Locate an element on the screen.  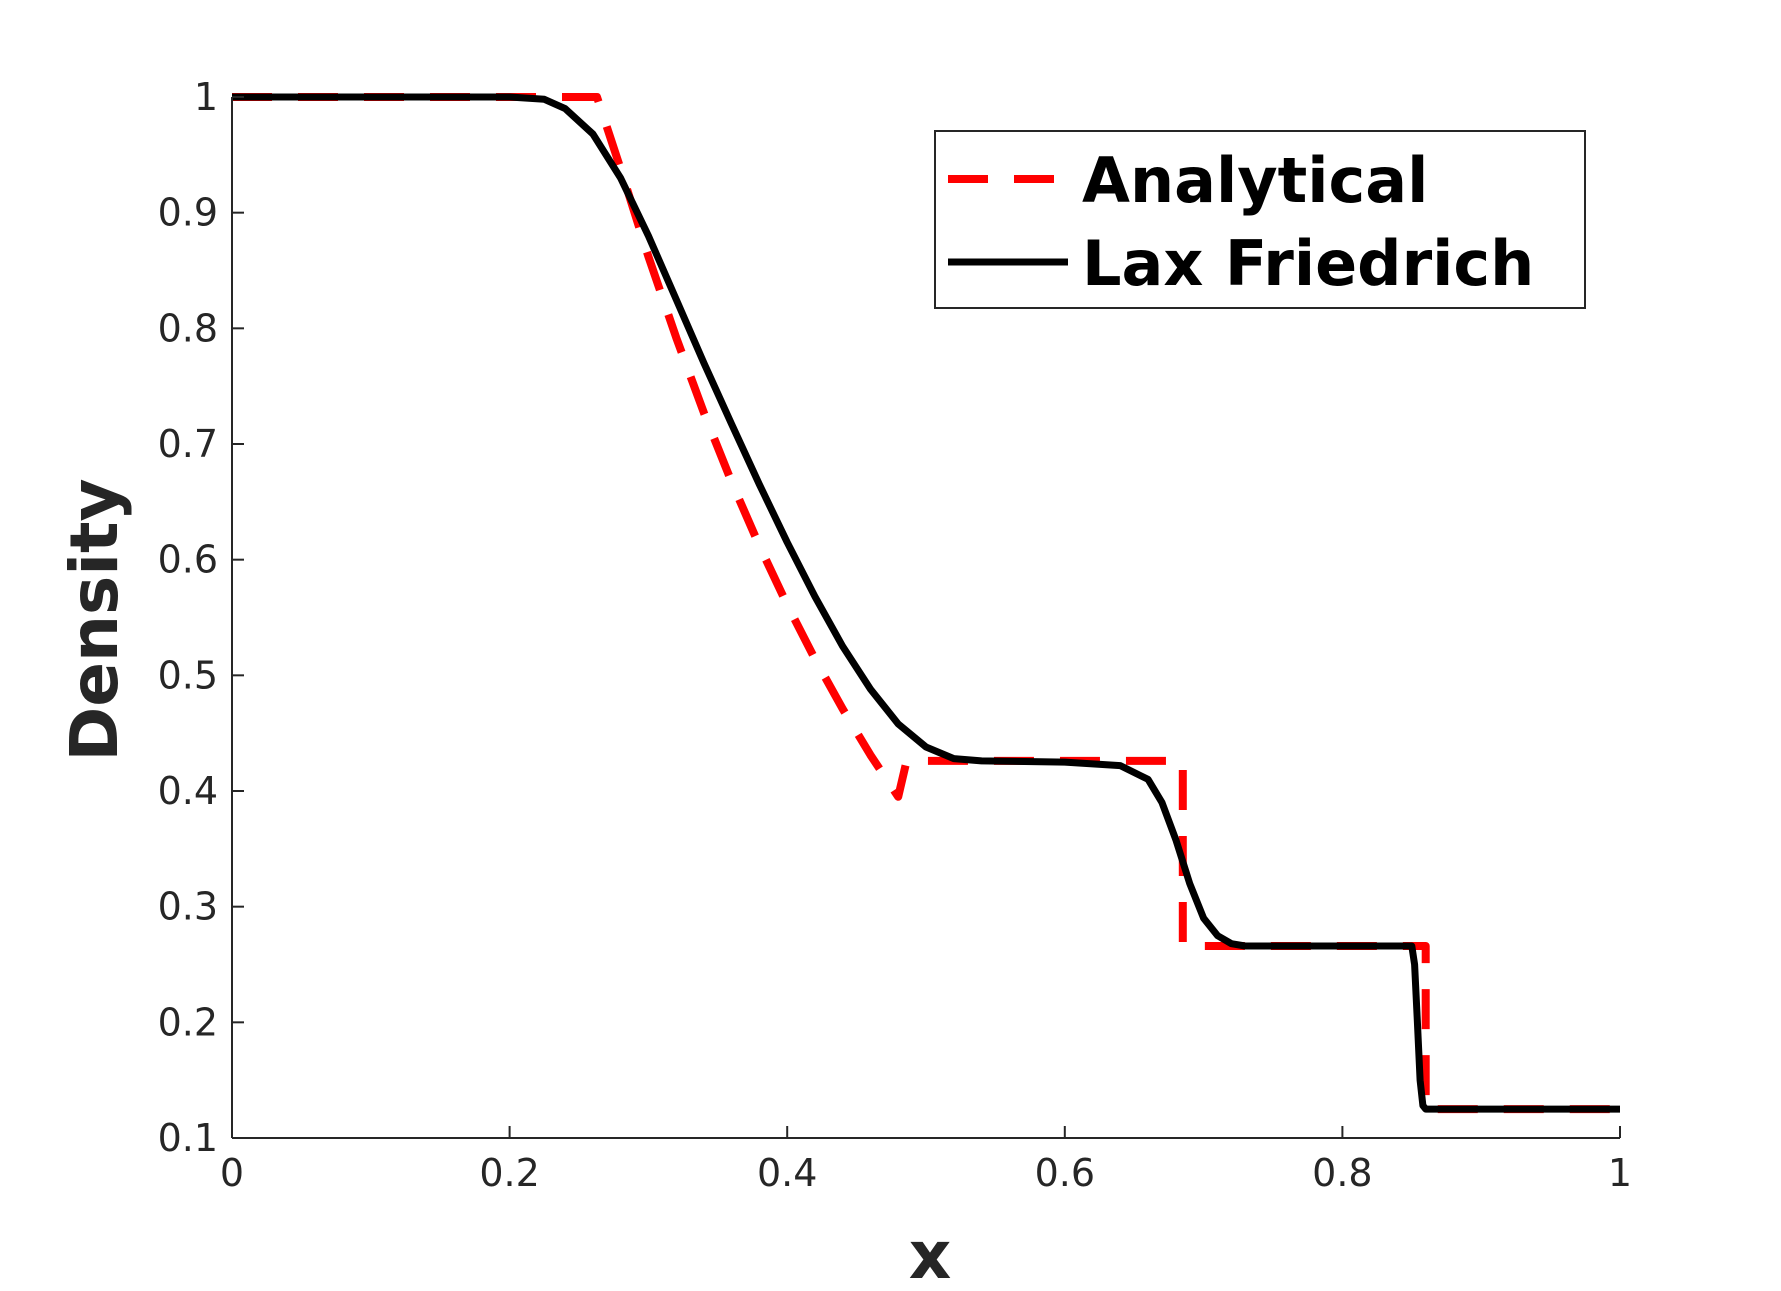
x-tick-label: 1 is located at coordinates (1620, 1173).